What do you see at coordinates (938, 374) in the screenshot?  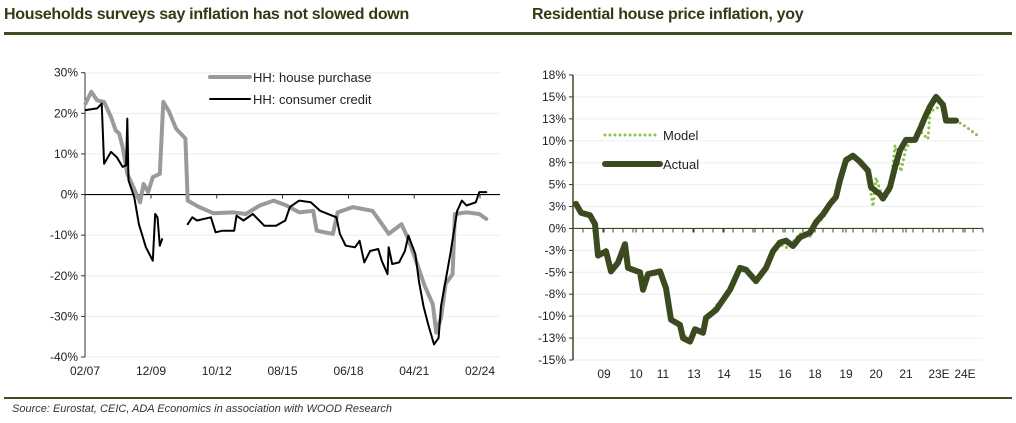 I see `x-tick-label: 23E` at bounding box center [938, 374].